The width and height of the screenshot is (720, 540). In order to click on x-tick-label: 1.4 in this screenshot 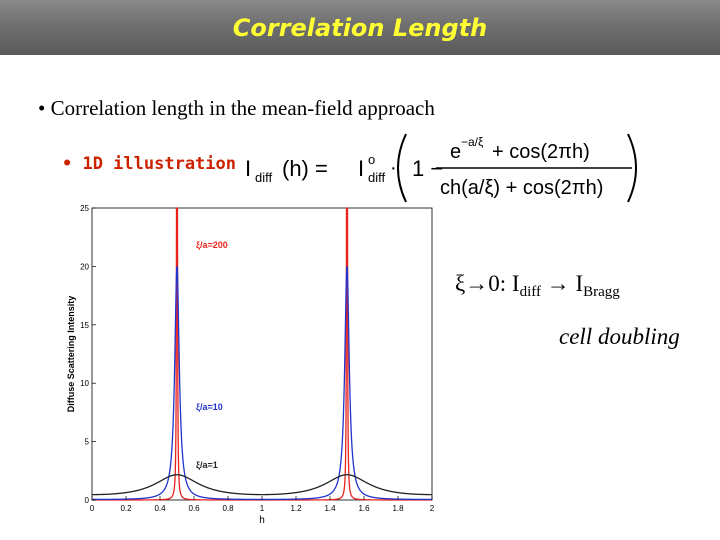, I will do `click(330, 508)`.